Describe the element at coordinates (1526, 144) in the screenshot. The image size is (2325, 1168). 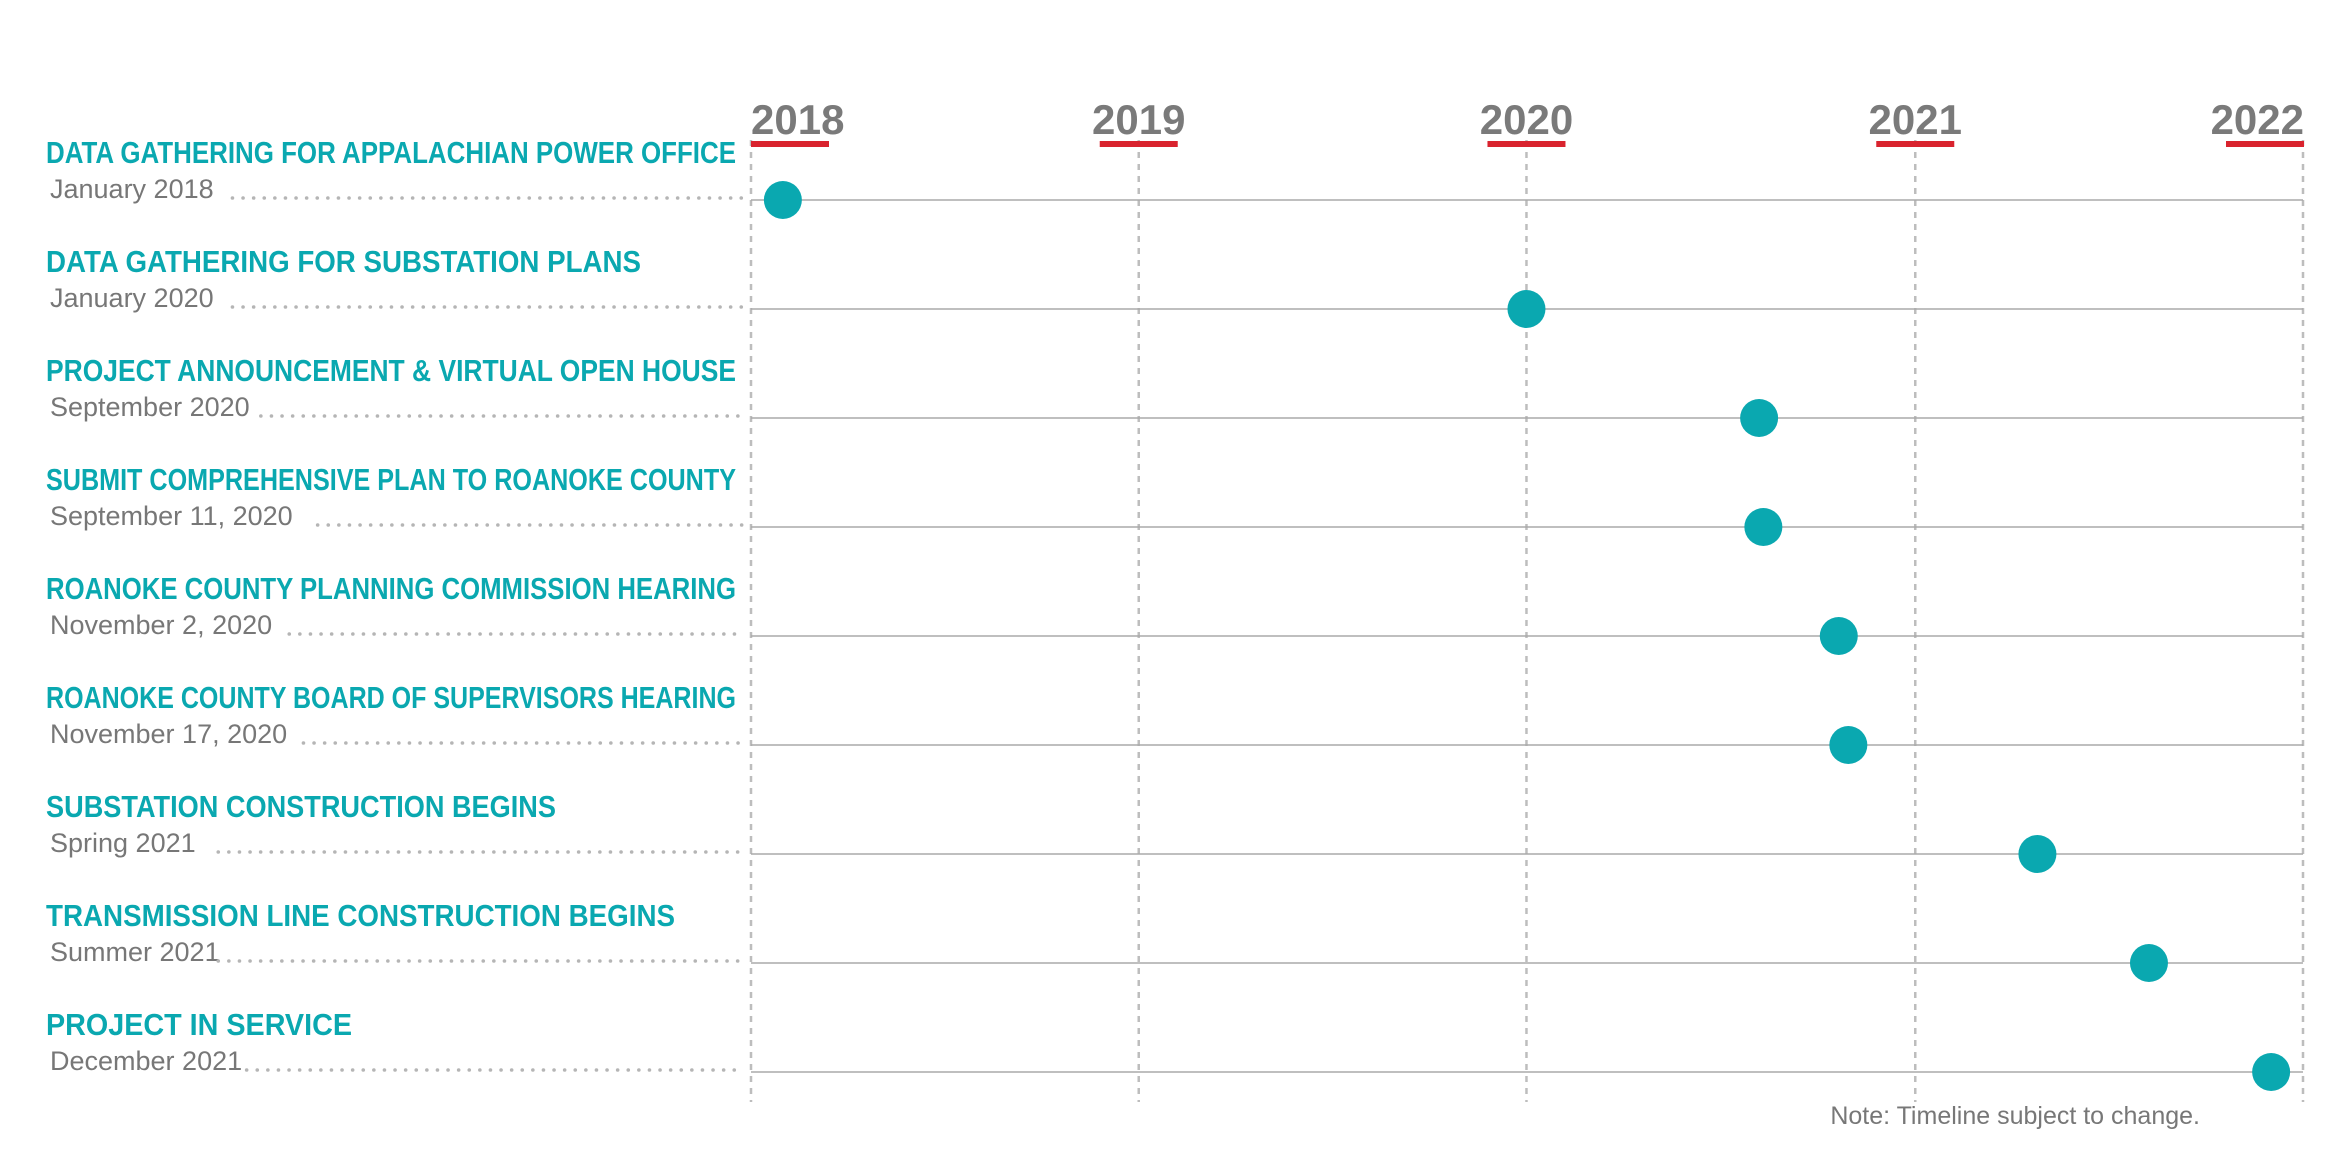
I see `year-underline-2020` at that location.